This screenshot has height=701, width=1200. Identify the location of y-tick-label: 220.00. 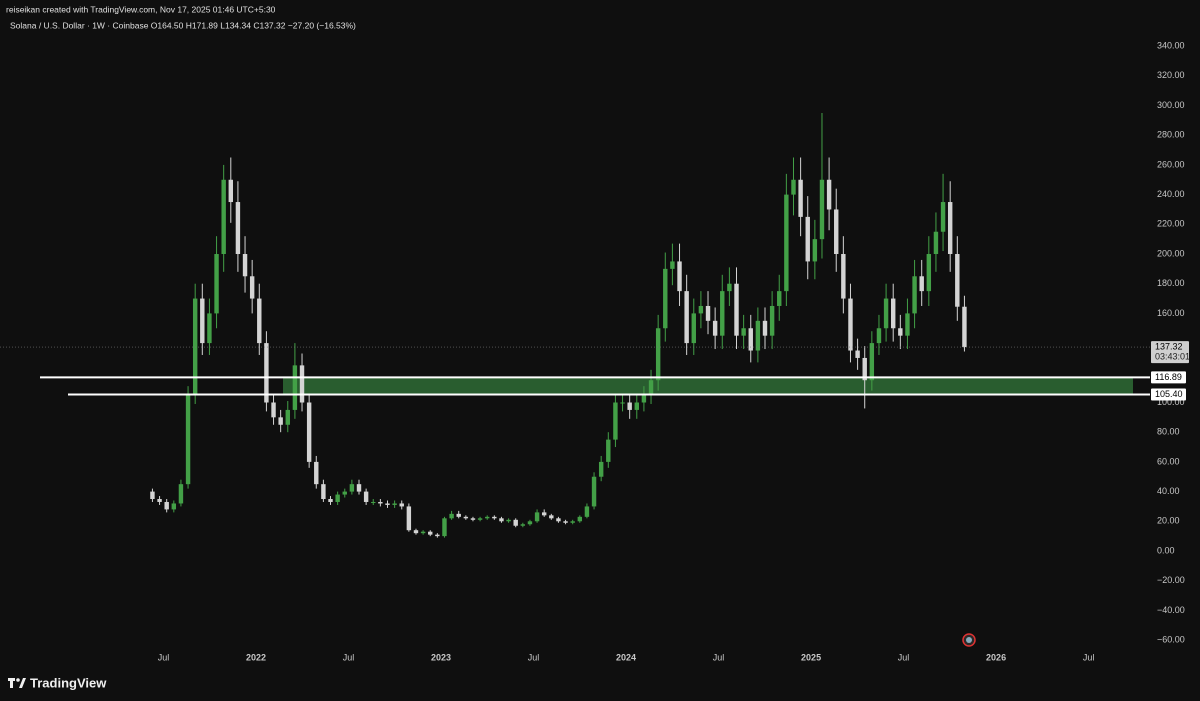
(1171, 224).